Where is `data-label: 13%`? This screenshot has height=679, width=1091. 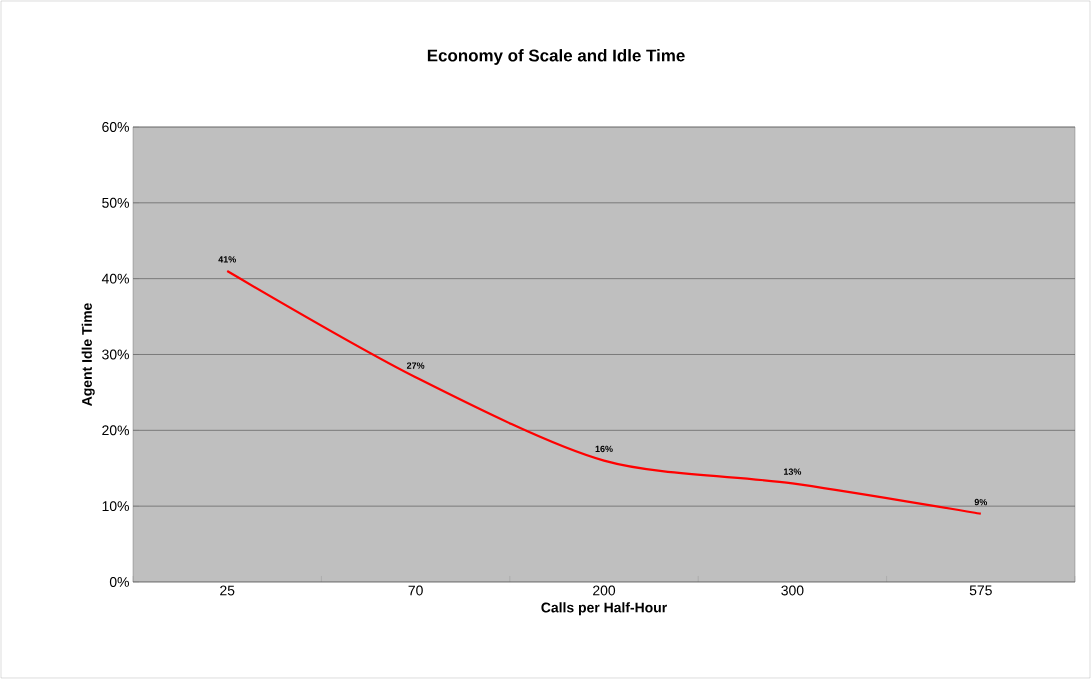
data-label: 13% is located at coordinates (793, 471).